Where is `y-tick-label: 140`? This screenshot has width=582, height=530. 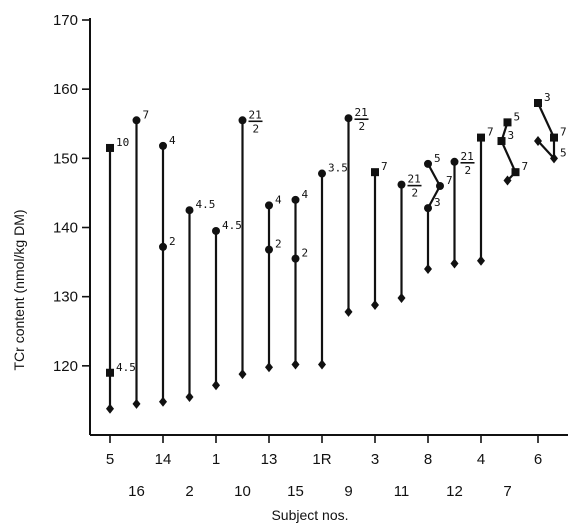 y-tick-label: 140 is located at coordinates (65, 228).